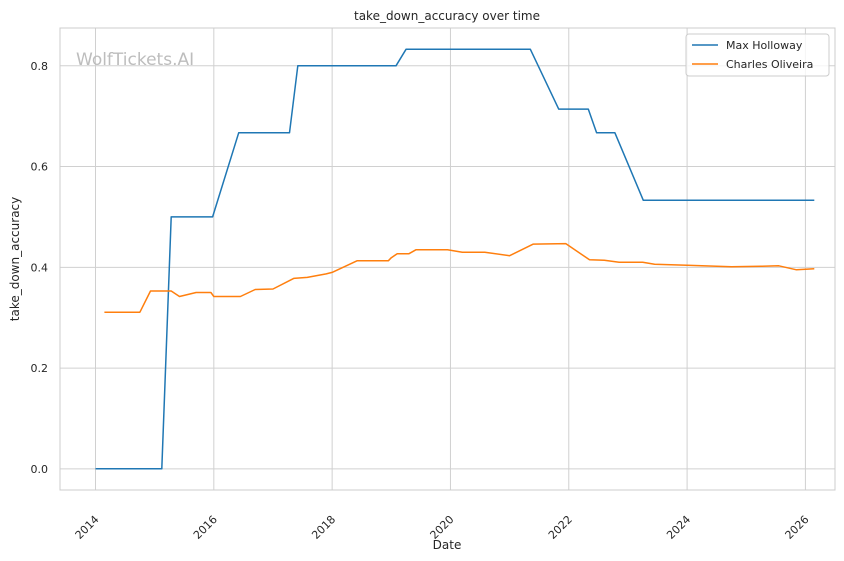 This screenshot has height=561, width=844. What do you see at coordinates (40, 469) in the screenshot?
I see `y-tick-label: 0.0` at bounding box center [40, 469].